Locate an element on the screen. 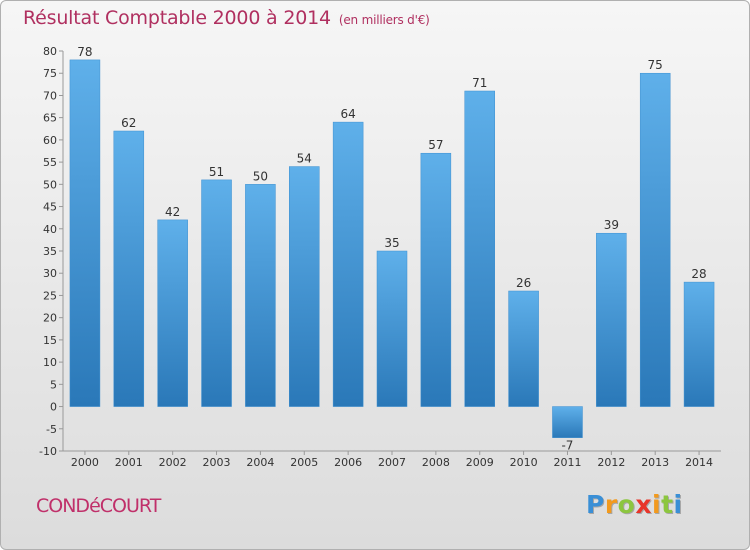 The width and height of the screenshot is (750, 550). x-tick-label: 2006 is located at coordinates (348, 462).